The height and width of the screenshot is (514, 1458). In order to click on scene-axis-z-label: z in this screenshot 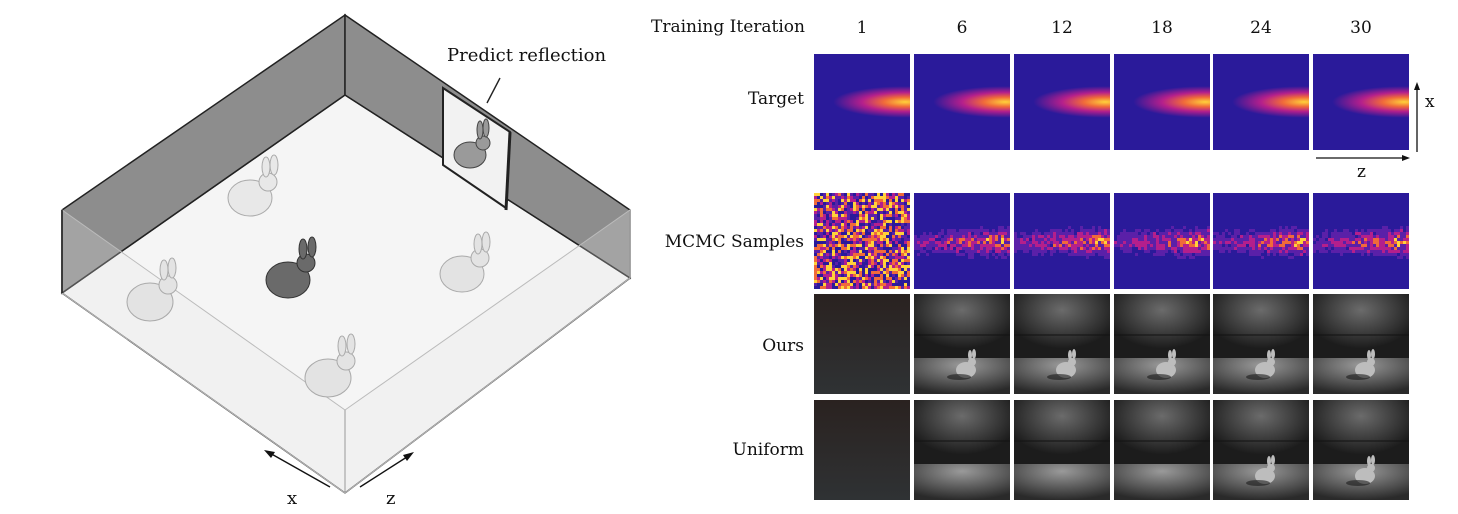, I will do `click(391, 498)`.